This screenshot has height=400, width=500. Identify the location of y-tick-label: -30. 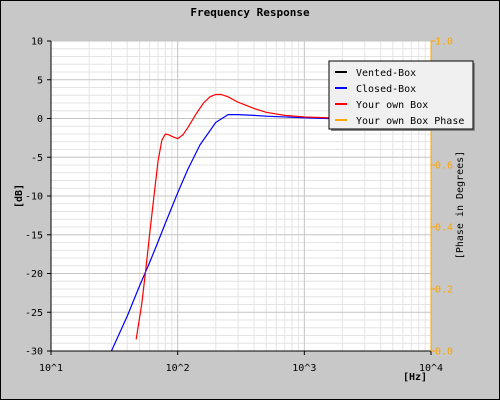
(34, 352).